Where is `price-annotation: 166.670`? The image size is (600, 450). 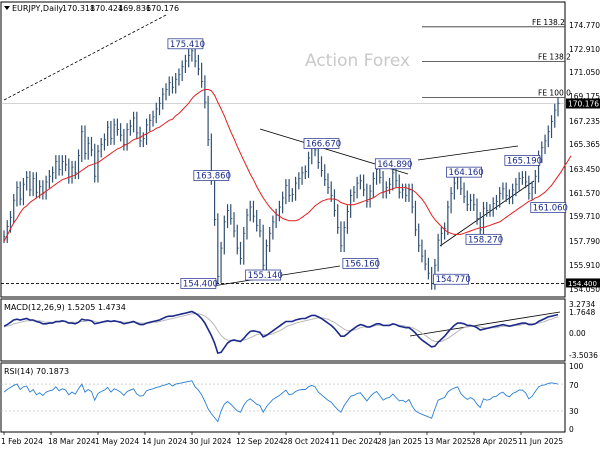
price-annotation: 166.670 is located at coordinates (322, 143).